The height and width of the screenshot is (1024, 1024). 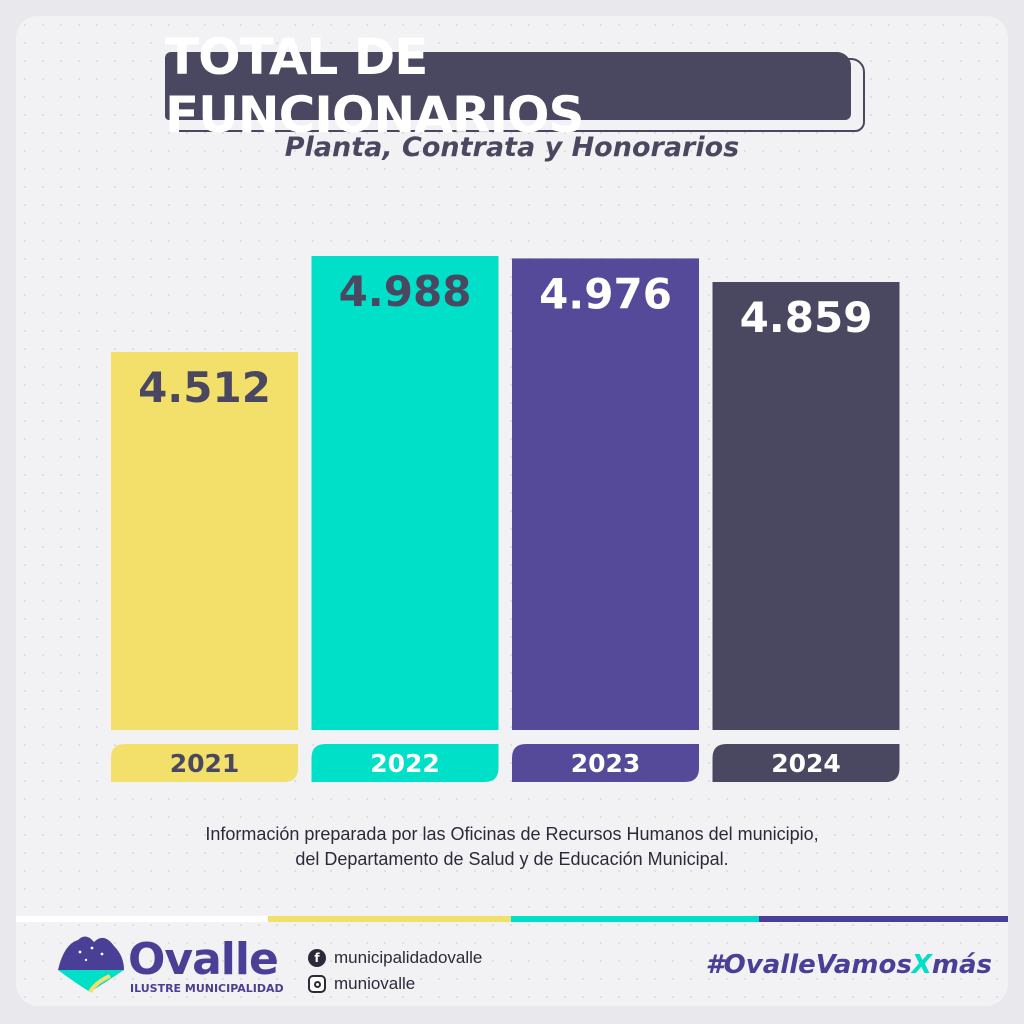 I want to click on hashtag-part-1: #OvalleVamos, so click(x=808, y=965).